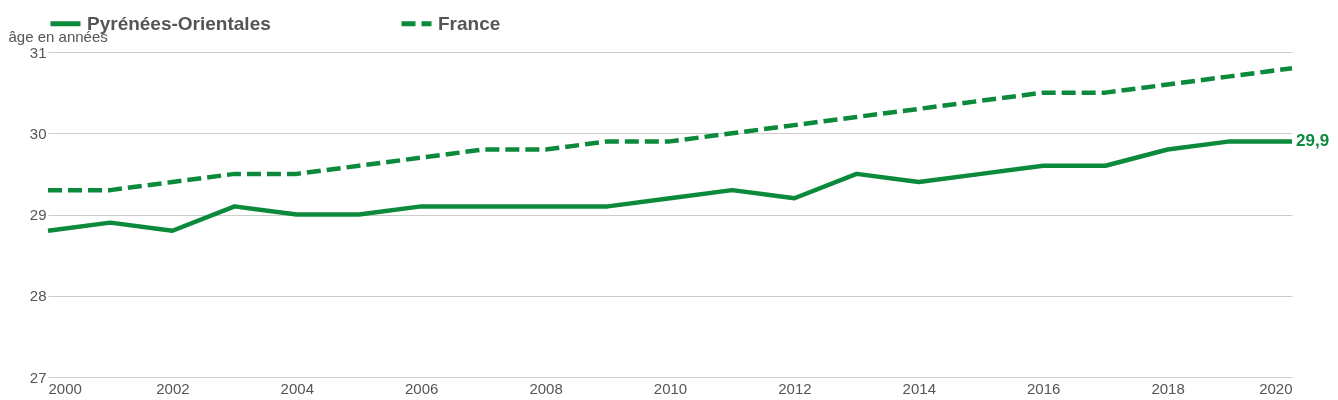 The height and width of the screenshot is (400, 1338). What do you see at coordinates (38, 133) in the screenshot?
I see `y-tick-label: 30` at bounding box center [38, 133].